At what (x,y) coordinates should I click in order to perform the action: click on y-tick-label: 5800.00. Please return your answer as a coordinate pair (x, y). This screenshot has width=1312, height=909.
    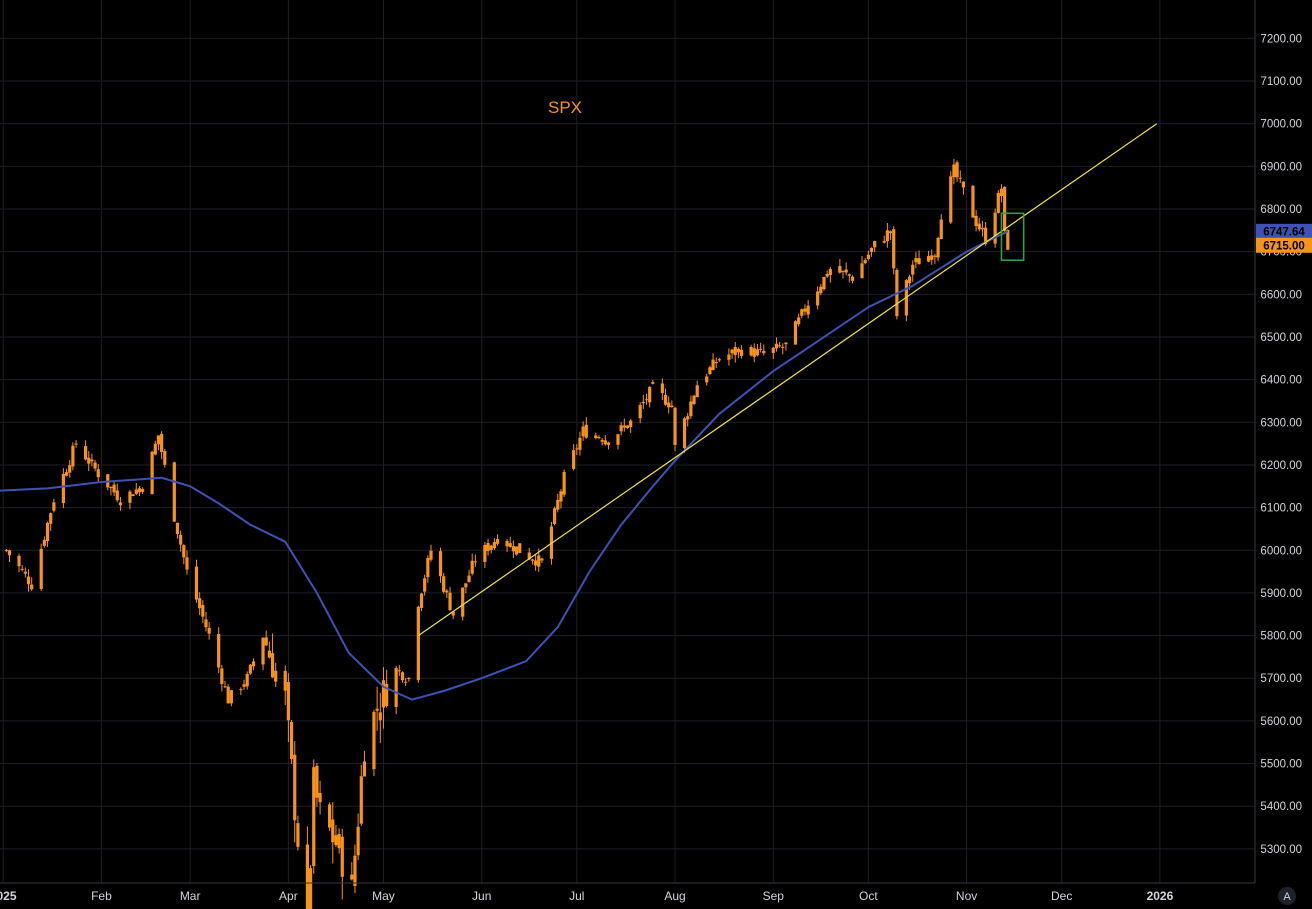
    Looking at the image, I should click on (1281, 637).